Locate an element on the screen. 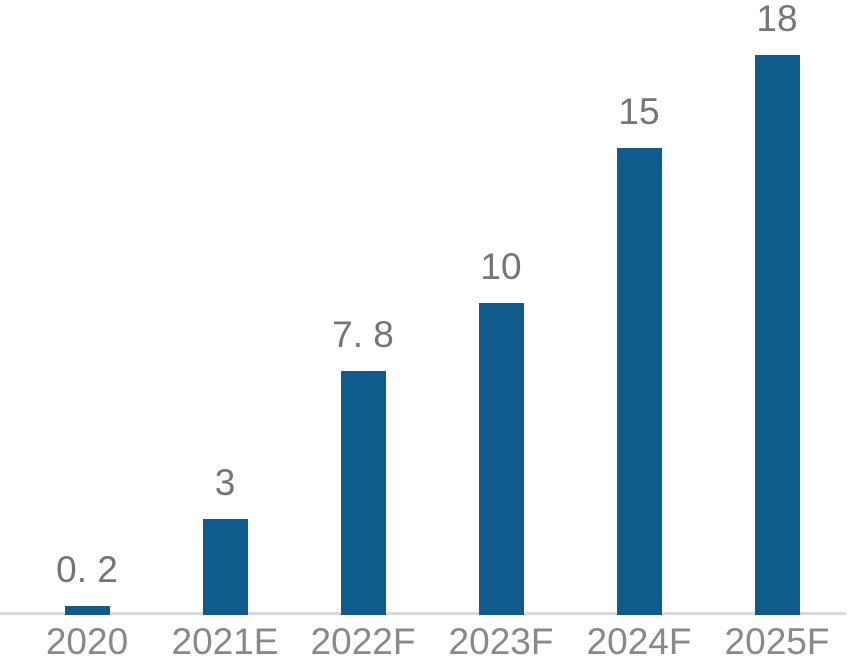 Image resolution: width=853 pixels, height=666 pixels. bar-2023f is located at coordinates (501, 459).